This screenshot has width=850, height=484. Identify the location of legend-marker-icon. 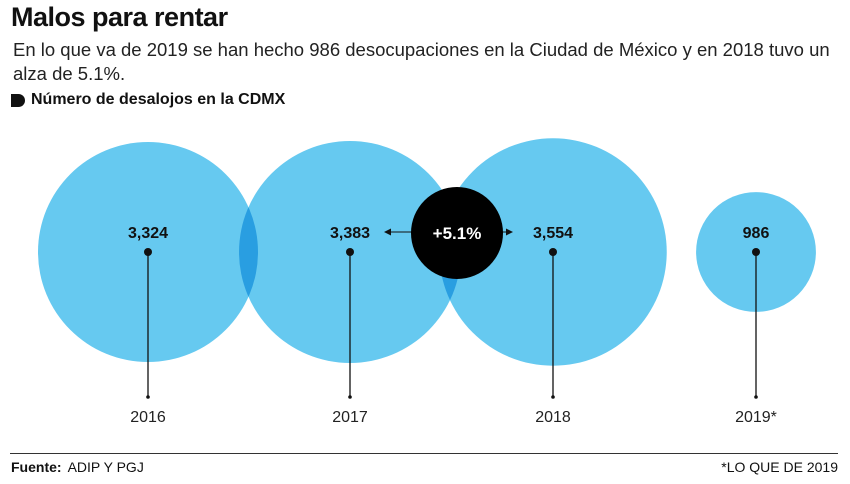
(18, 100).